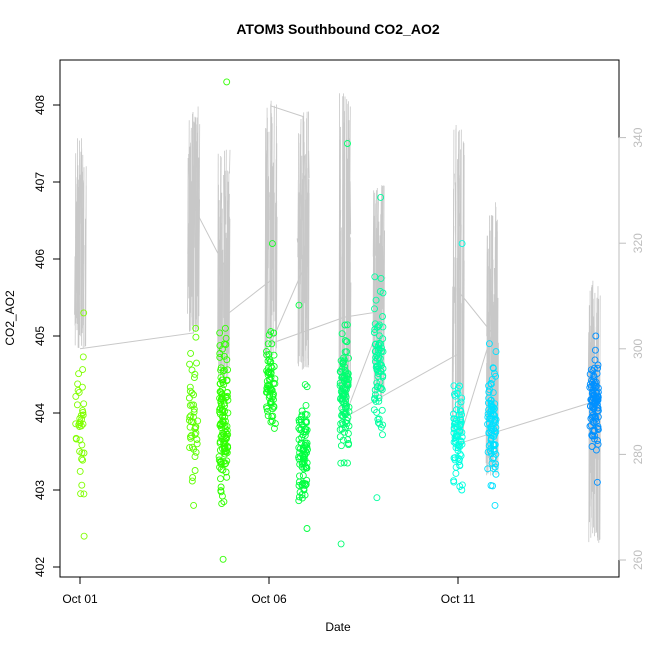 The height and width of the screenshot is (650, 650). I want to click on spike-line, so click(80, 243).